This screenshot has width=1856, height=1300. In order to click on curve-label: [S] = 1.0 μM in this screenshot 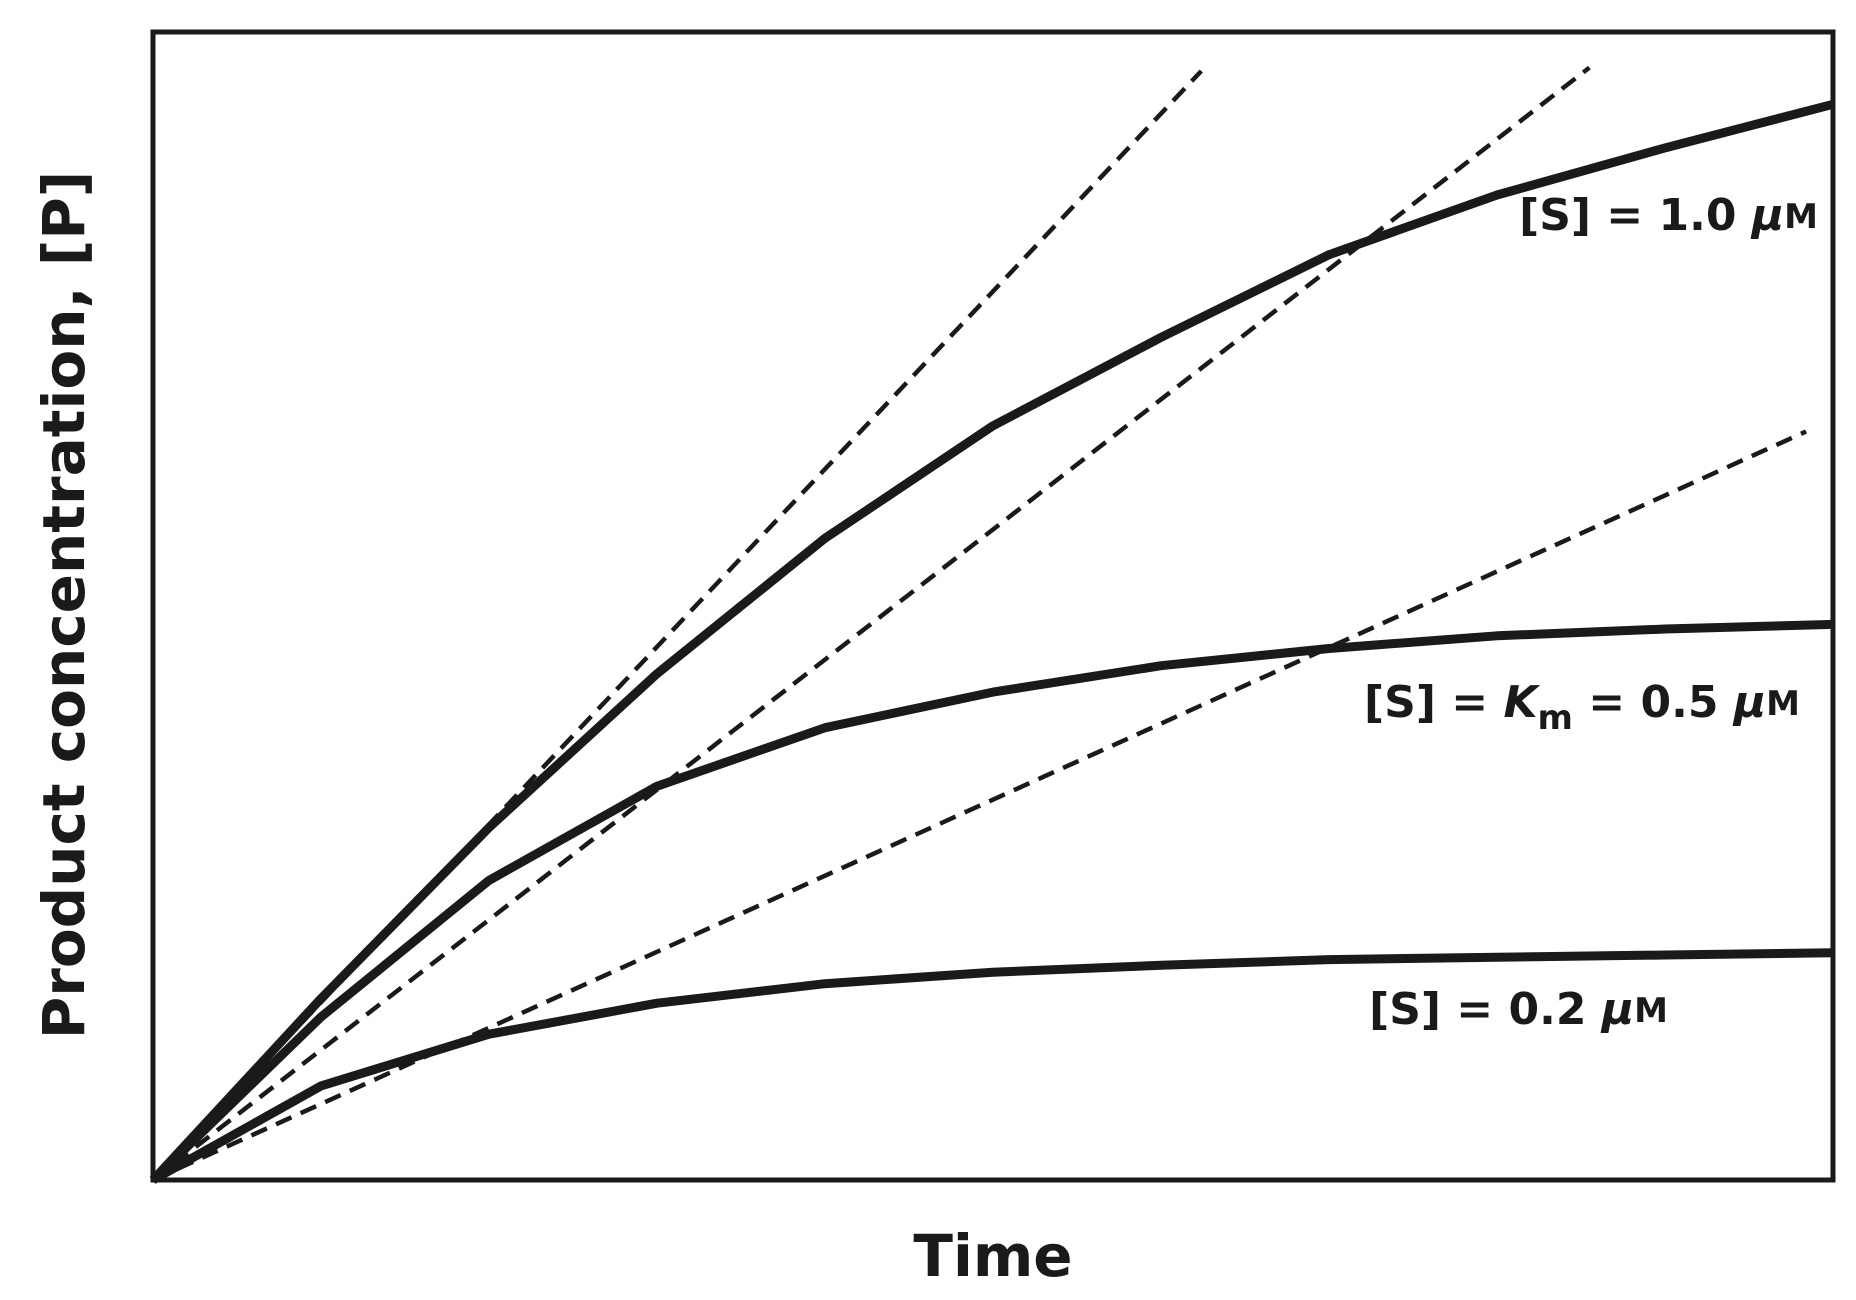, I will do `click(1668, 215)`.